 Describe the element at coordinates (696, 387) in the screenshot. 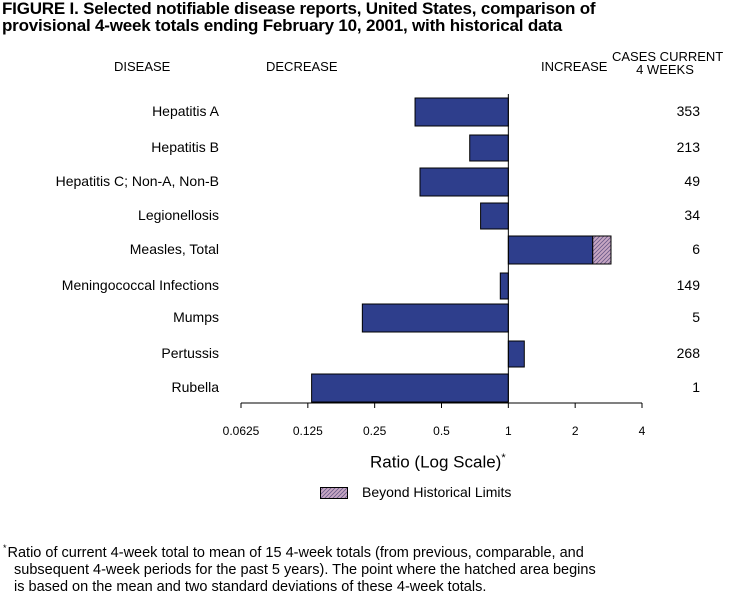

I see `cases-value: 1` at that location.